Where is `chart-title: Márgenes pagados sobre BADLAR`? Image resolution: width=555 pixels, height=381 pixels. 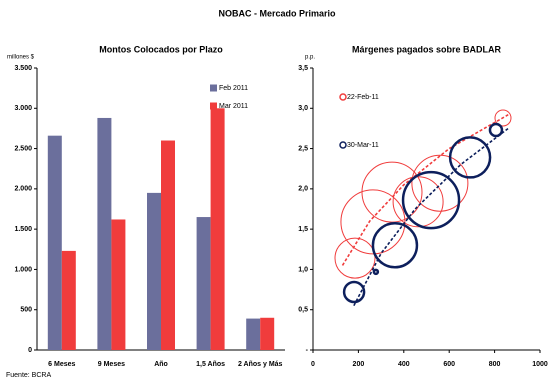 chart-title: Márgenes pagados sobre BADLAR is located at coordinates (427, 49).